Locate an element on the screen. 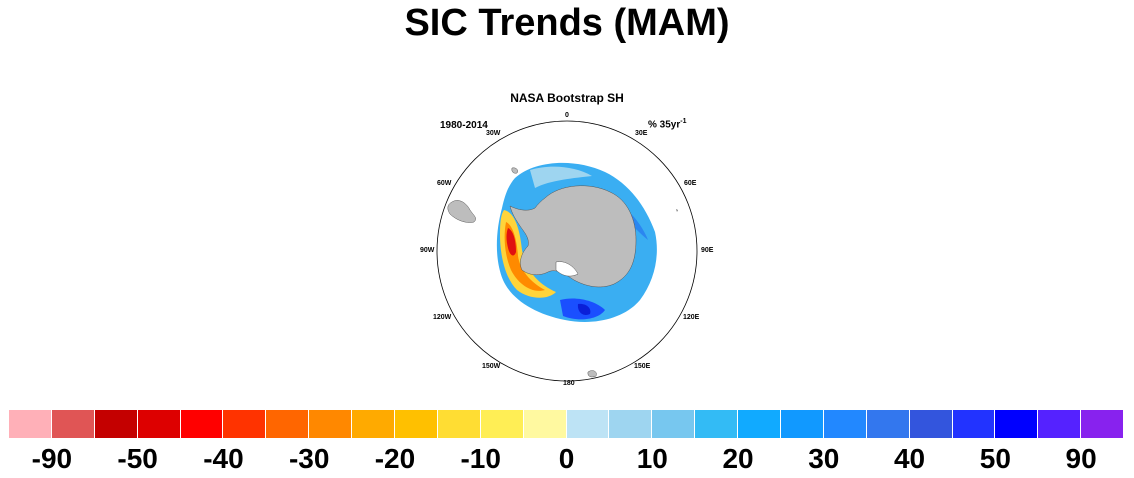  units-exponent: -1 is located at coordinates (683, 121).